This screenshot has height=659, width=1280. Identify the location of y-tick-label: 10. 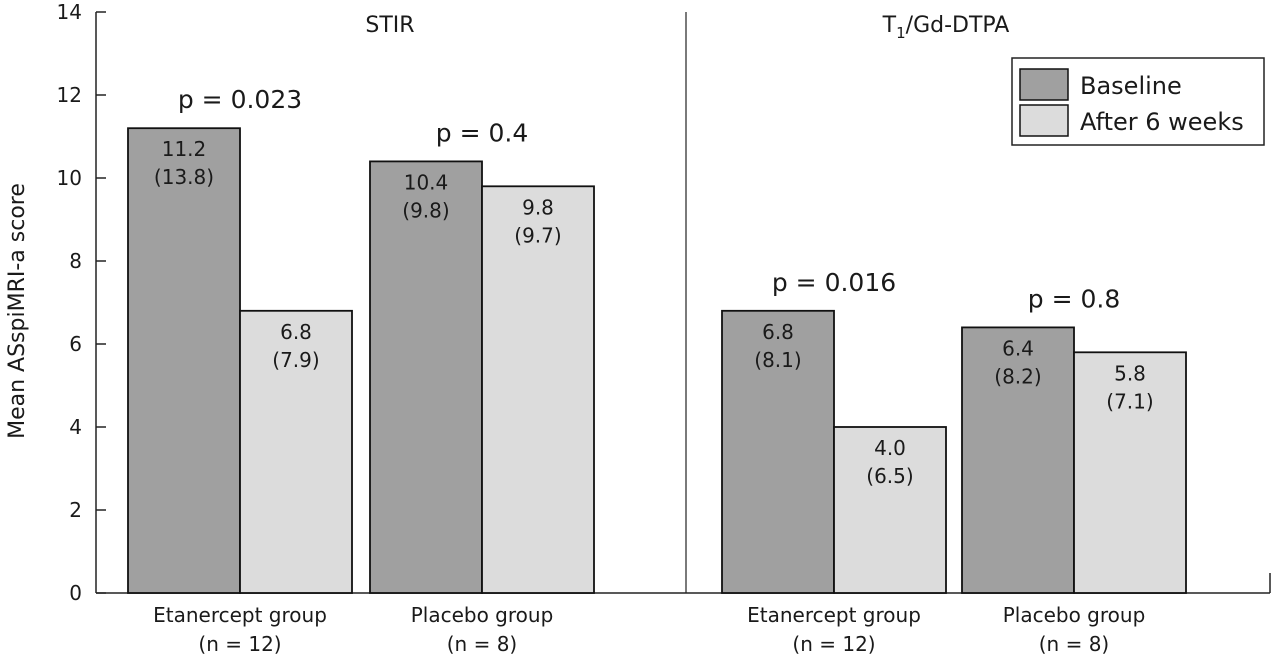
(69, 178).